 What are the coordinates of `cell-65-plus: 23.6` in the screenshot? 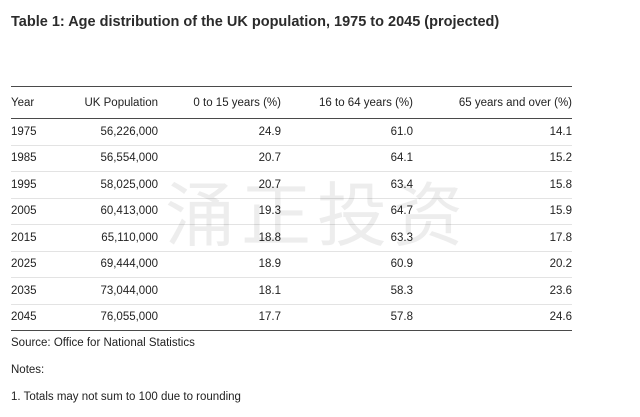 It's located at (492, 291).